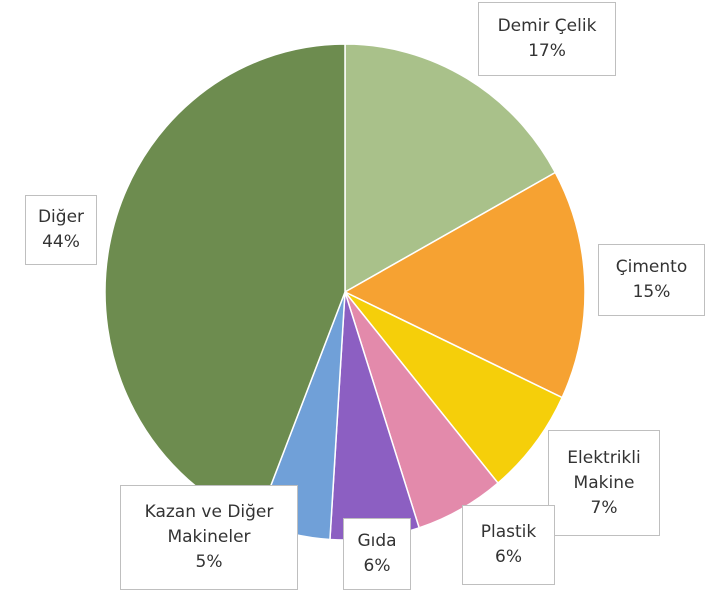 This screenshot has height=595, width=705. I want to click on slice-label: Kazan ve Diğer Makineler 5%, so click(209, 537).